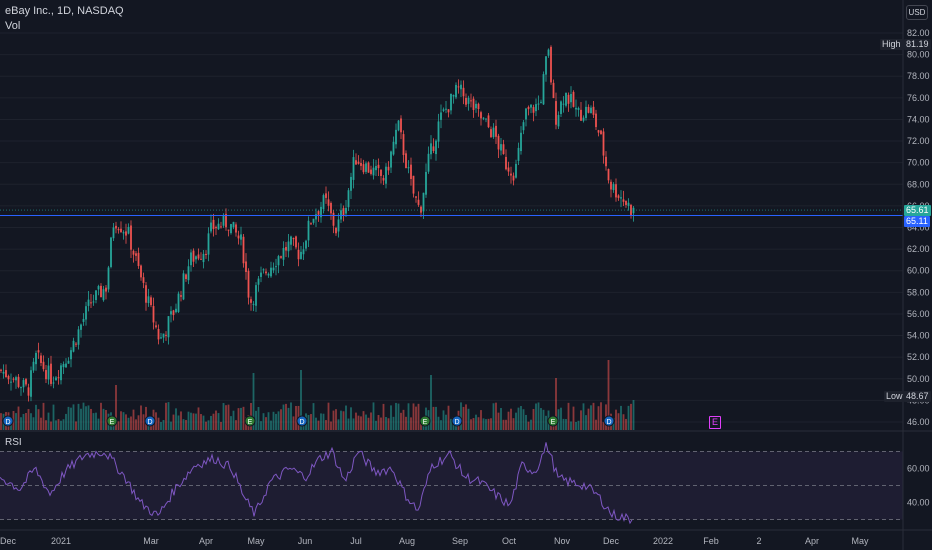  What do you see at coordinates (316, 483) in the screenshot?
I see `rsi-line` at bounding box center [316, 483].